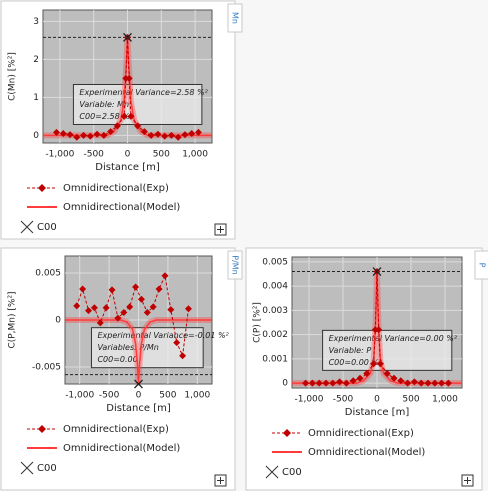  I want to click on annotation-text: Experimental Variance=2.58 %², so click(143, 92).